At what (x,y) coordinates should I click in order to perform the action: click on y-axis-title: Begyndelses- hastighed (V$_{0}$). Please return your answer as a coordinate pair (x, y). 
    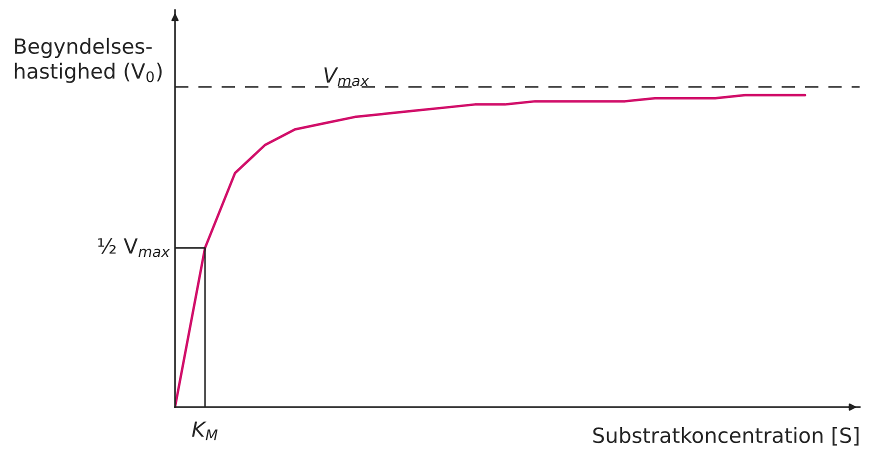
    Looking at the image, I should click on (88, 60).